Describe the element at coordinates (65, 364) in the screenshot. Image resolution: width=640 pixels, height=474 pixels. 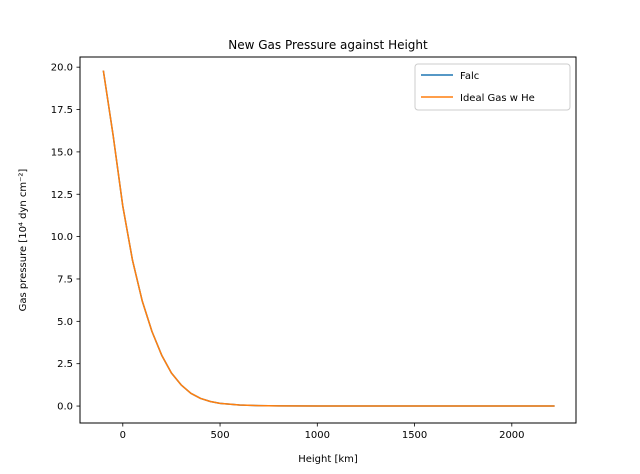
I see `y-tick-label: 2.5` at that location.